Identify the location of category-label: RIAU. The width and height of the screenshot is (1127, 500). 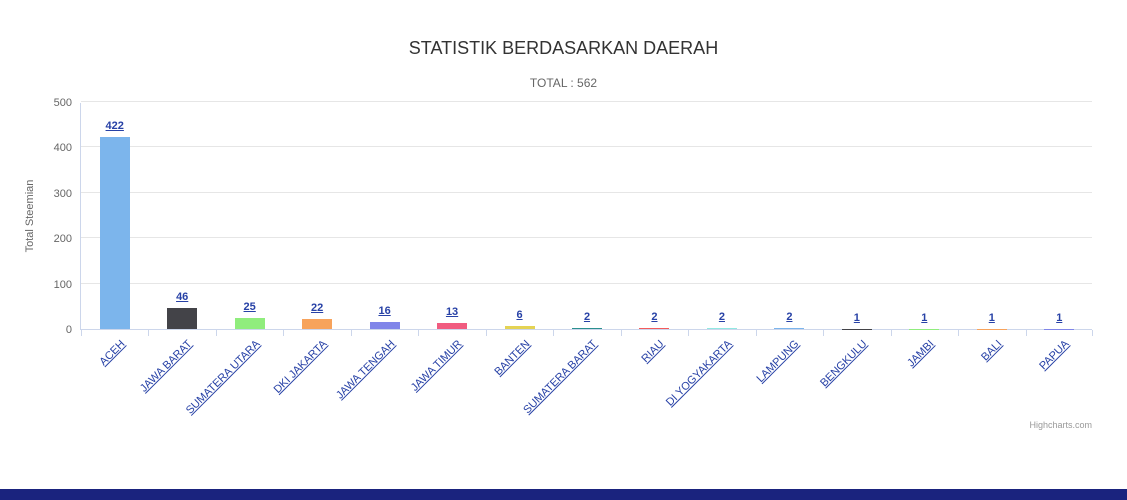
(653, 352).